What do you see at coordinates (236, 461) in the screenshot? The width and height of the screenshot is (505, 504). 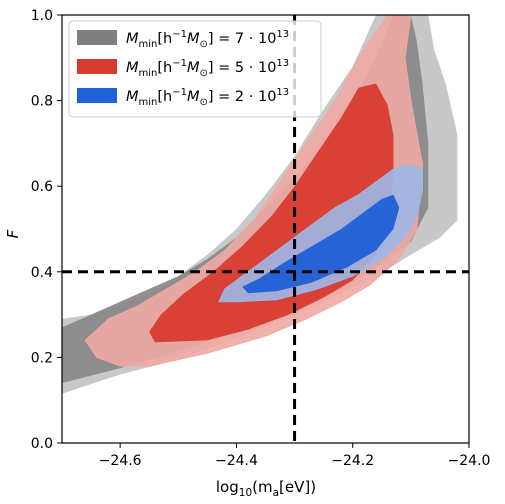 I see `x-tick-label: −24.4` at bounding box center [236, 461].